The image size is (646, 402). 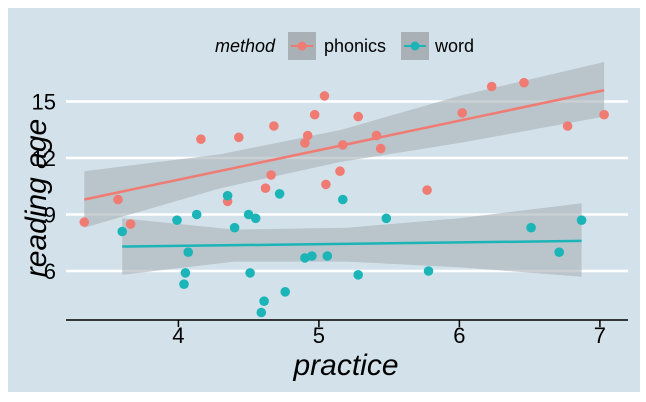 I want to click on y-tick-label-9: 9, so click(x=50, y=215).